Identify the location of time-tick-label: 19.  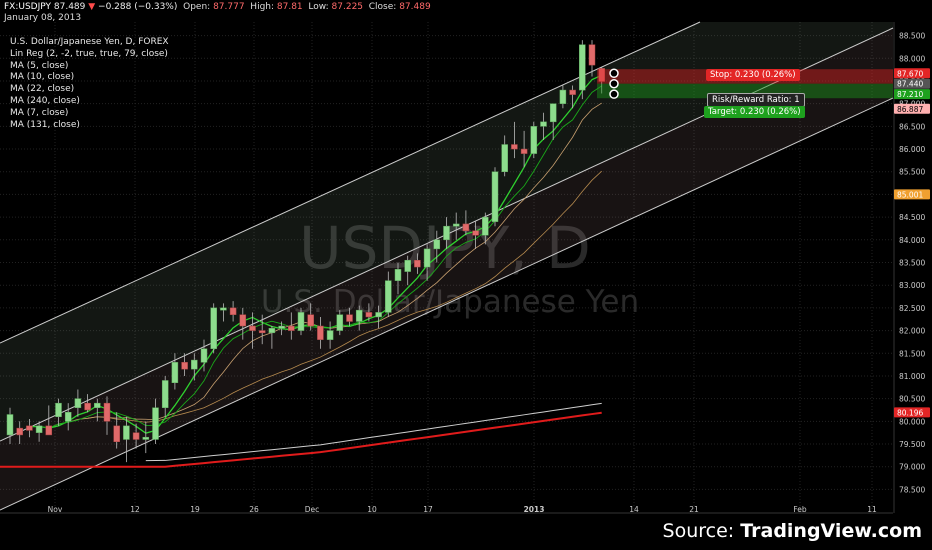
(195, 509).